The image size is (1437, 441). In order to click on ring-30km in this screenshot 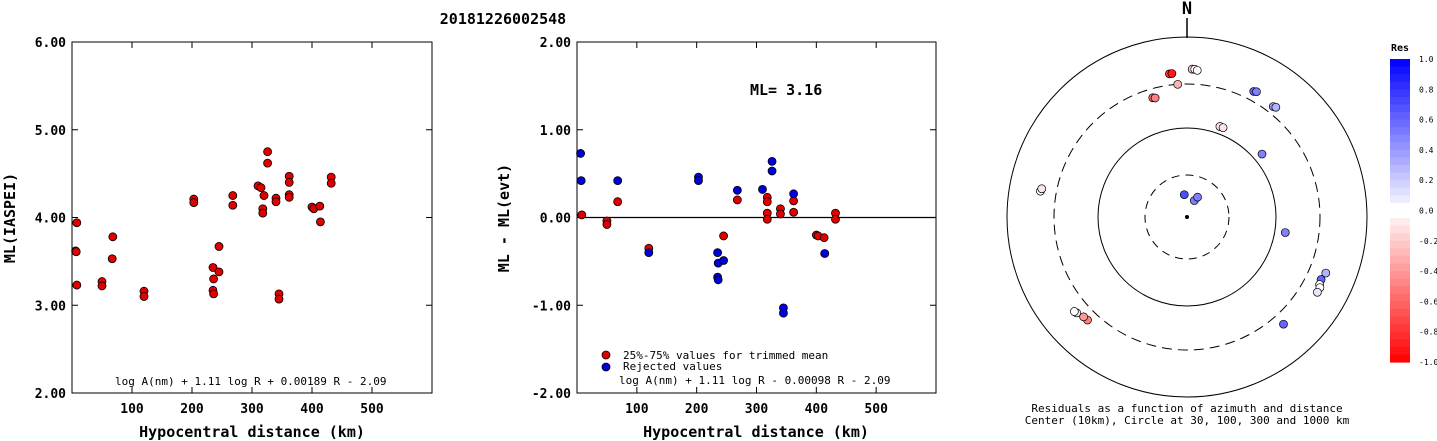, I will do `click(1187, 217)`.